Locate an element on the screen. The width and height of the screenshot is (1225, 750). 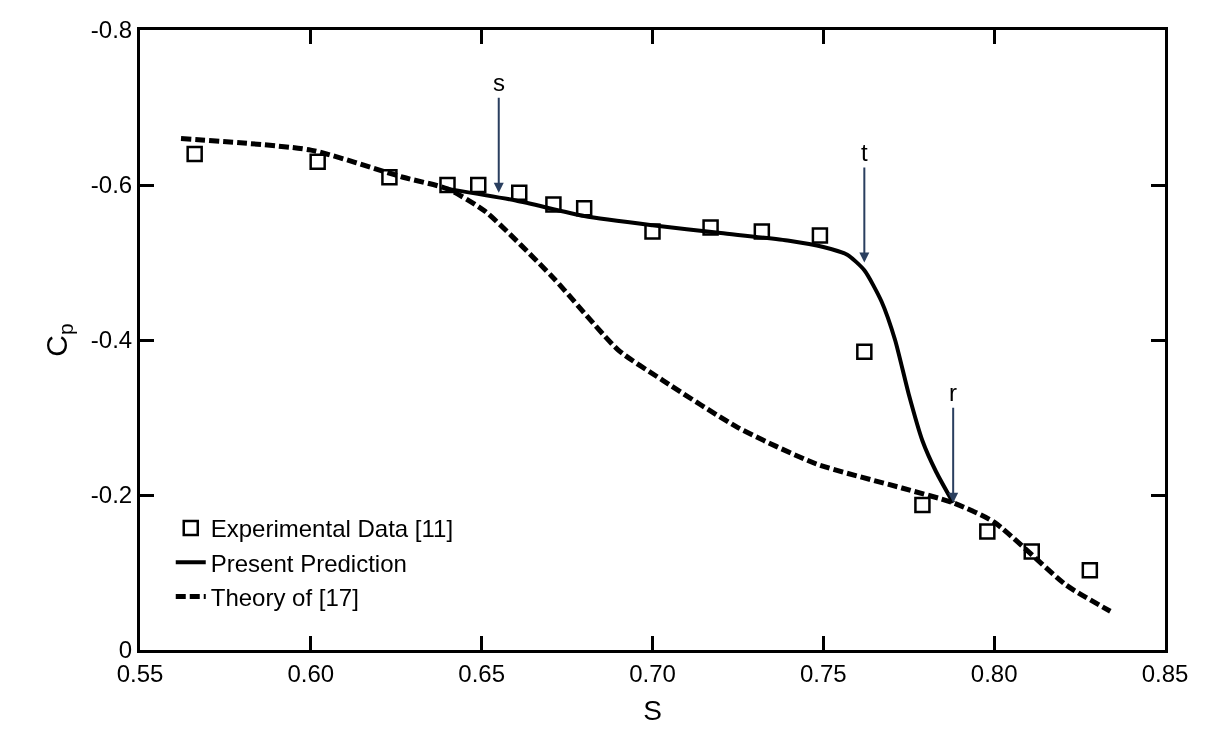
x-tick-label: 0.60 is located at coordinates (311, 673).